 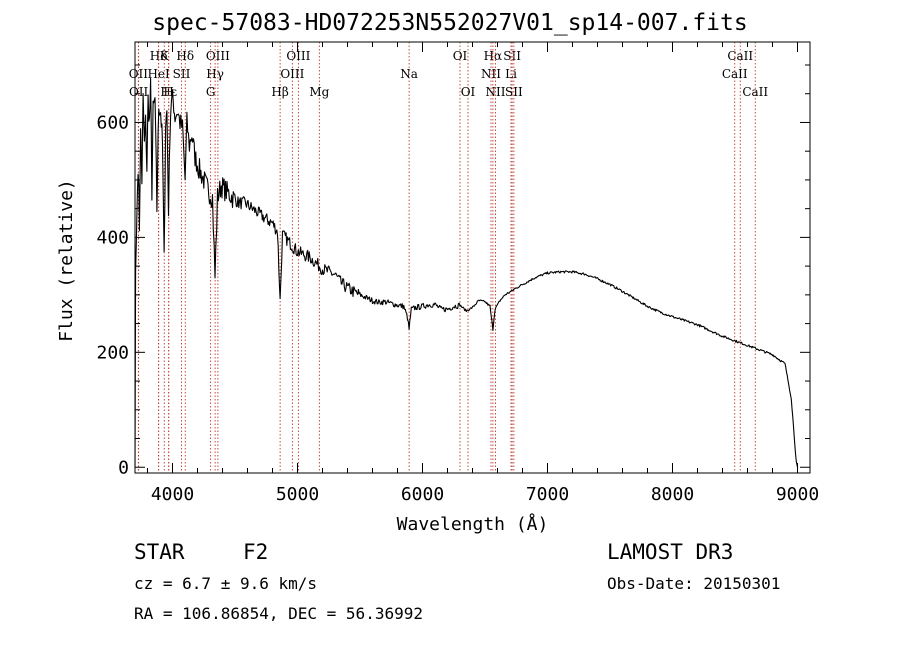 I want to click on y-axis-label: Flux (relative), so click(x=66, y=260).